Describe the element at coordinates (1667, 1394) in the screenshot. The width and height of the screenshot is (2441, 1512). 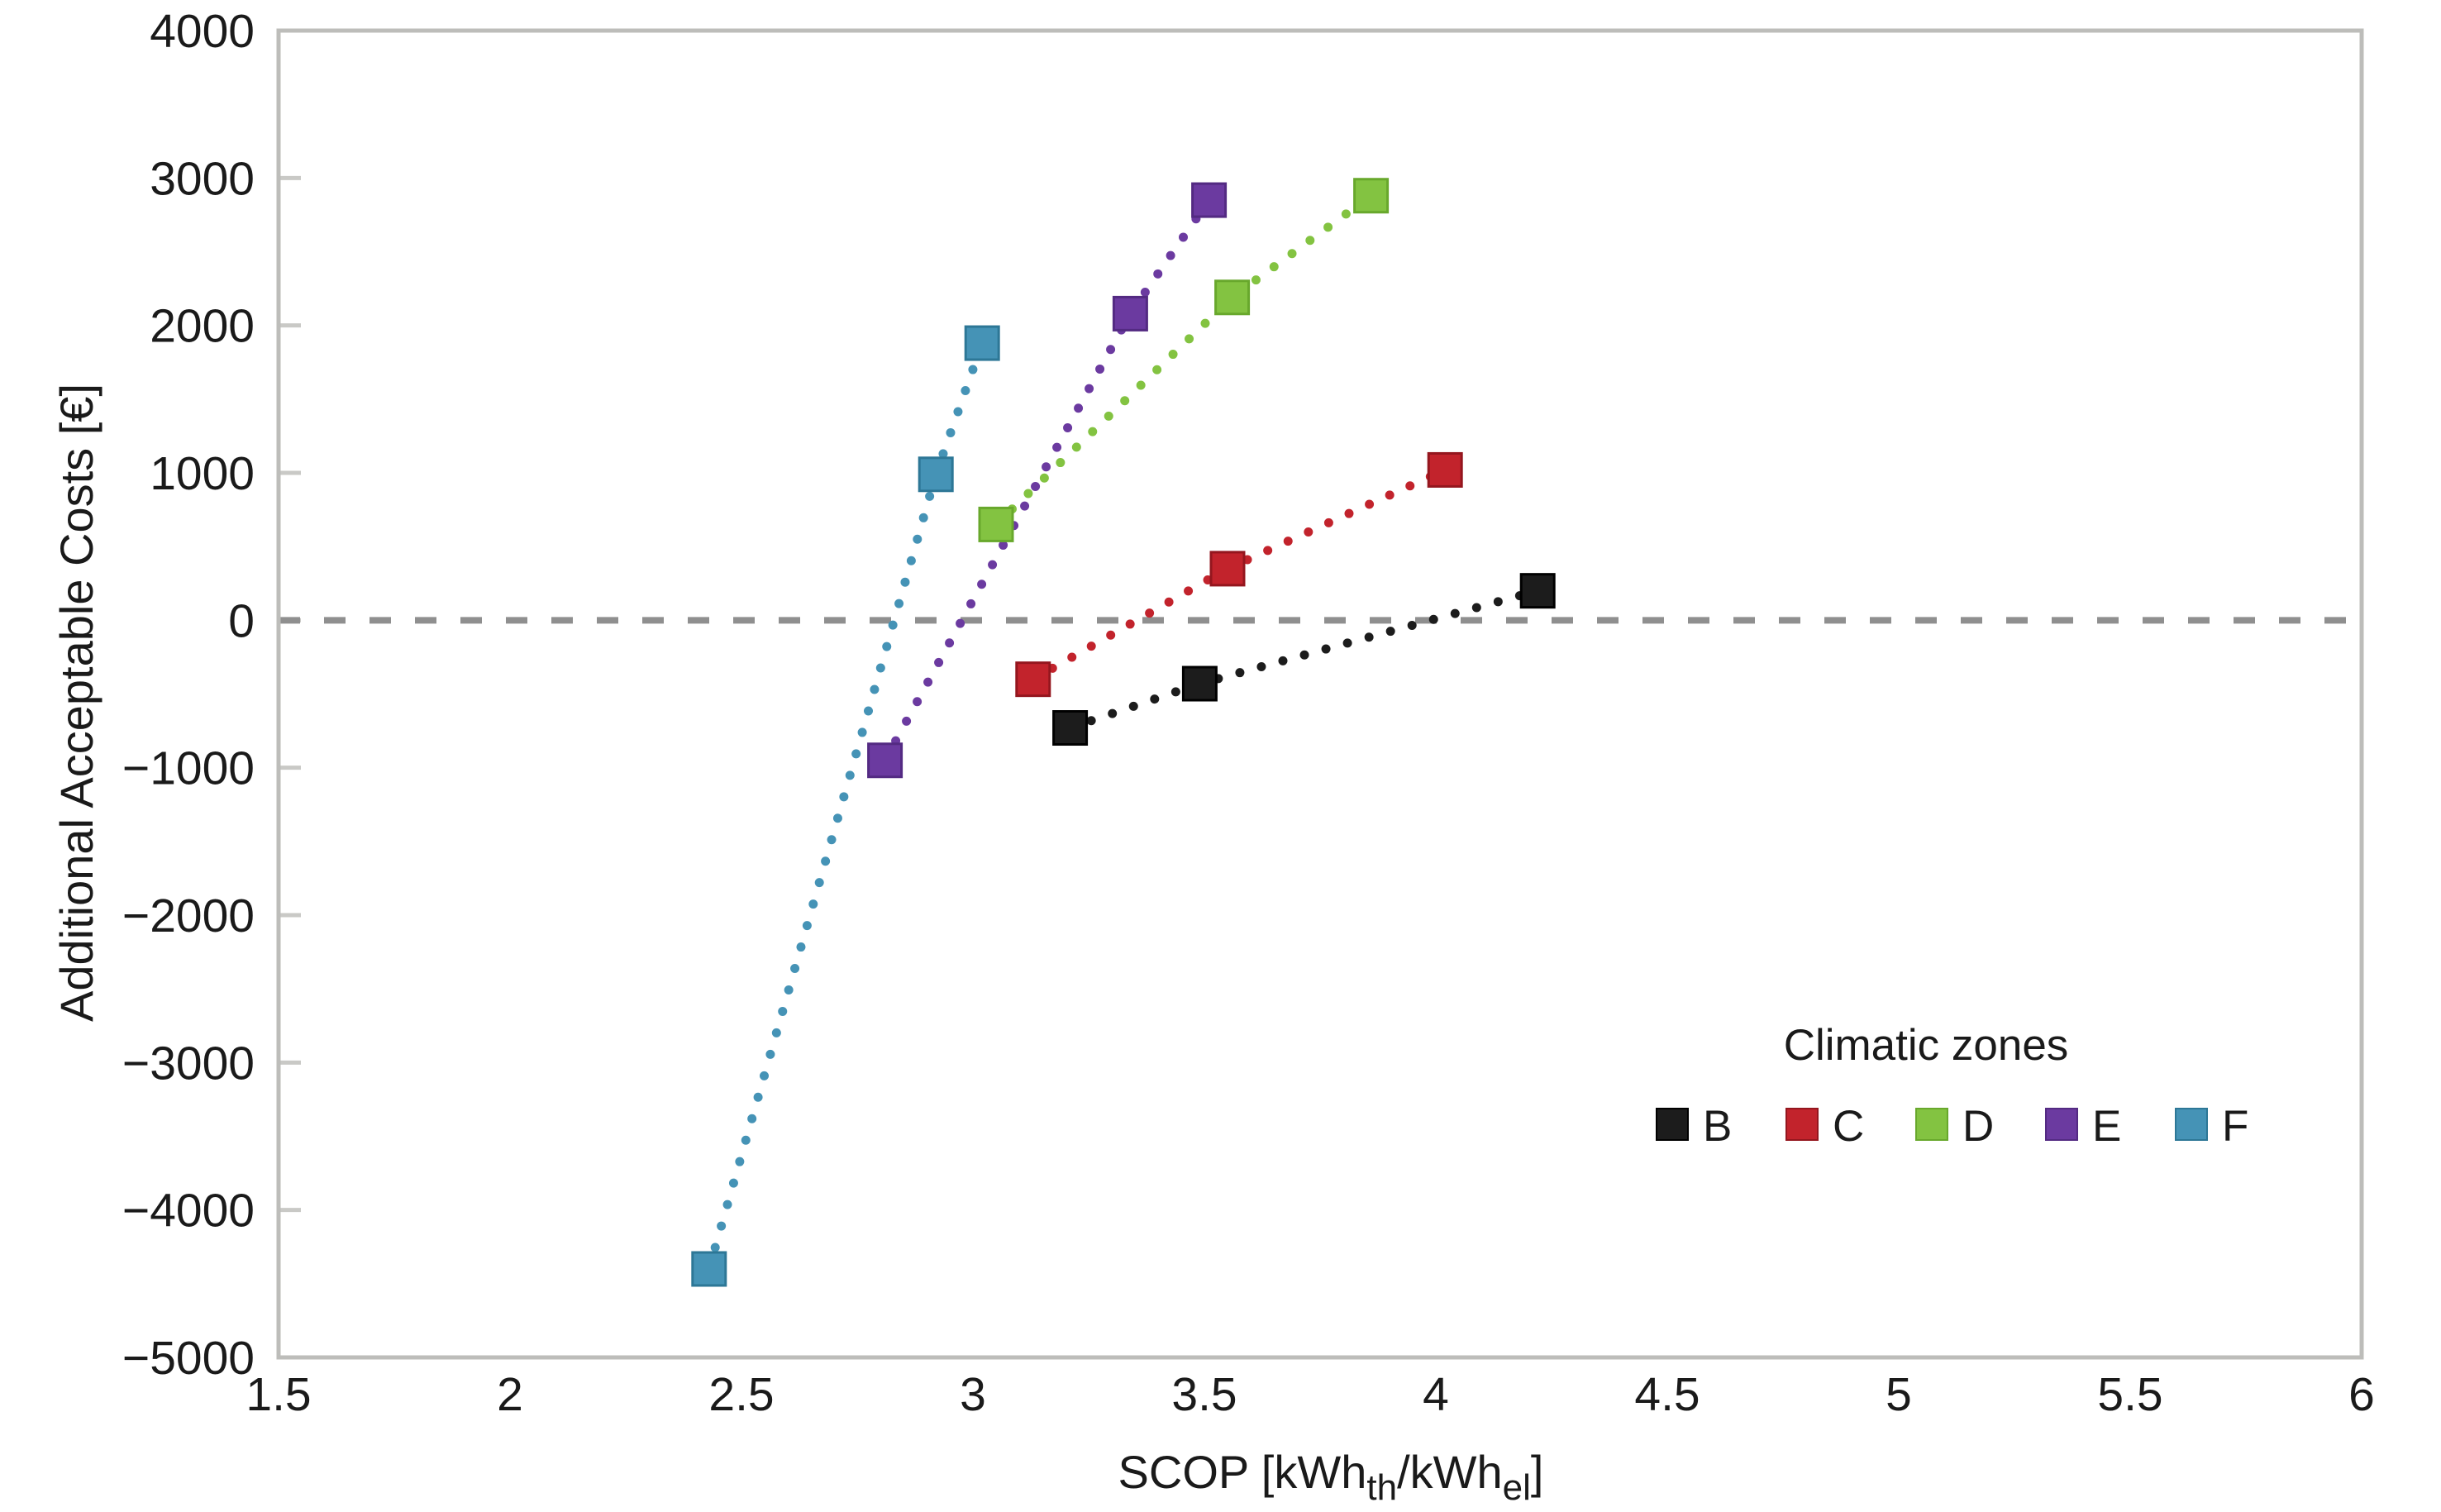
I see `x-tick-label-4.5: 4.5` at that location.